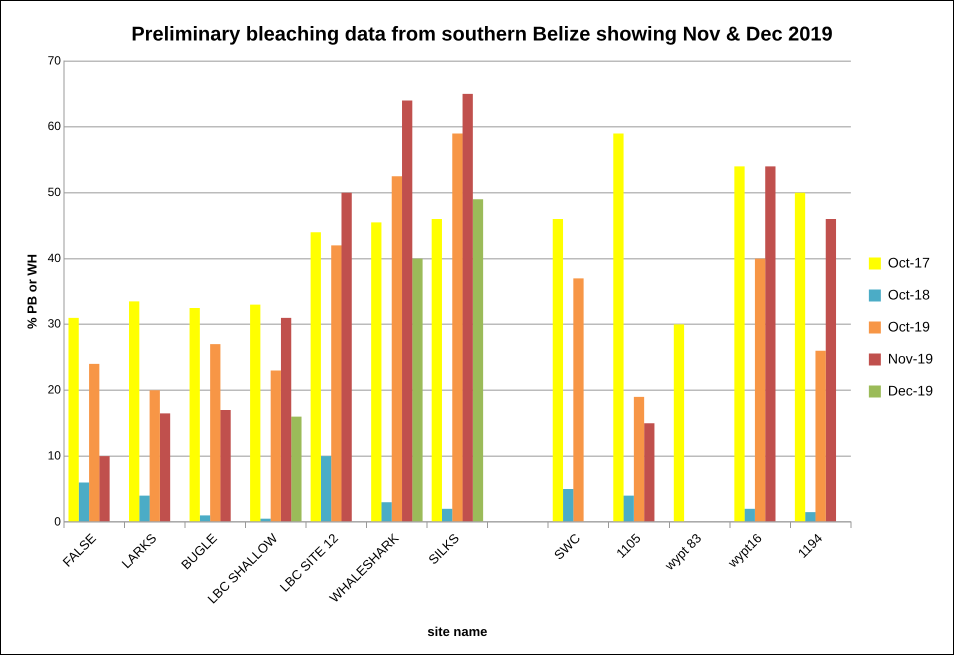  I want to click on y-tick-label: 10, so click(55, 455).